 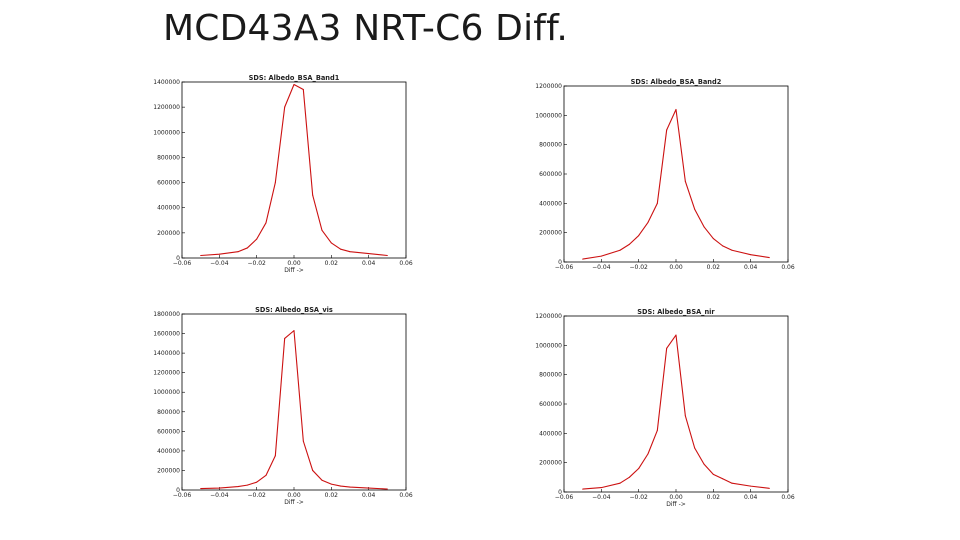 What do you see at coordinates (168, 183) in the screenshot?
I see `y-tick-label: 600000` at bounding box center [168, 183].